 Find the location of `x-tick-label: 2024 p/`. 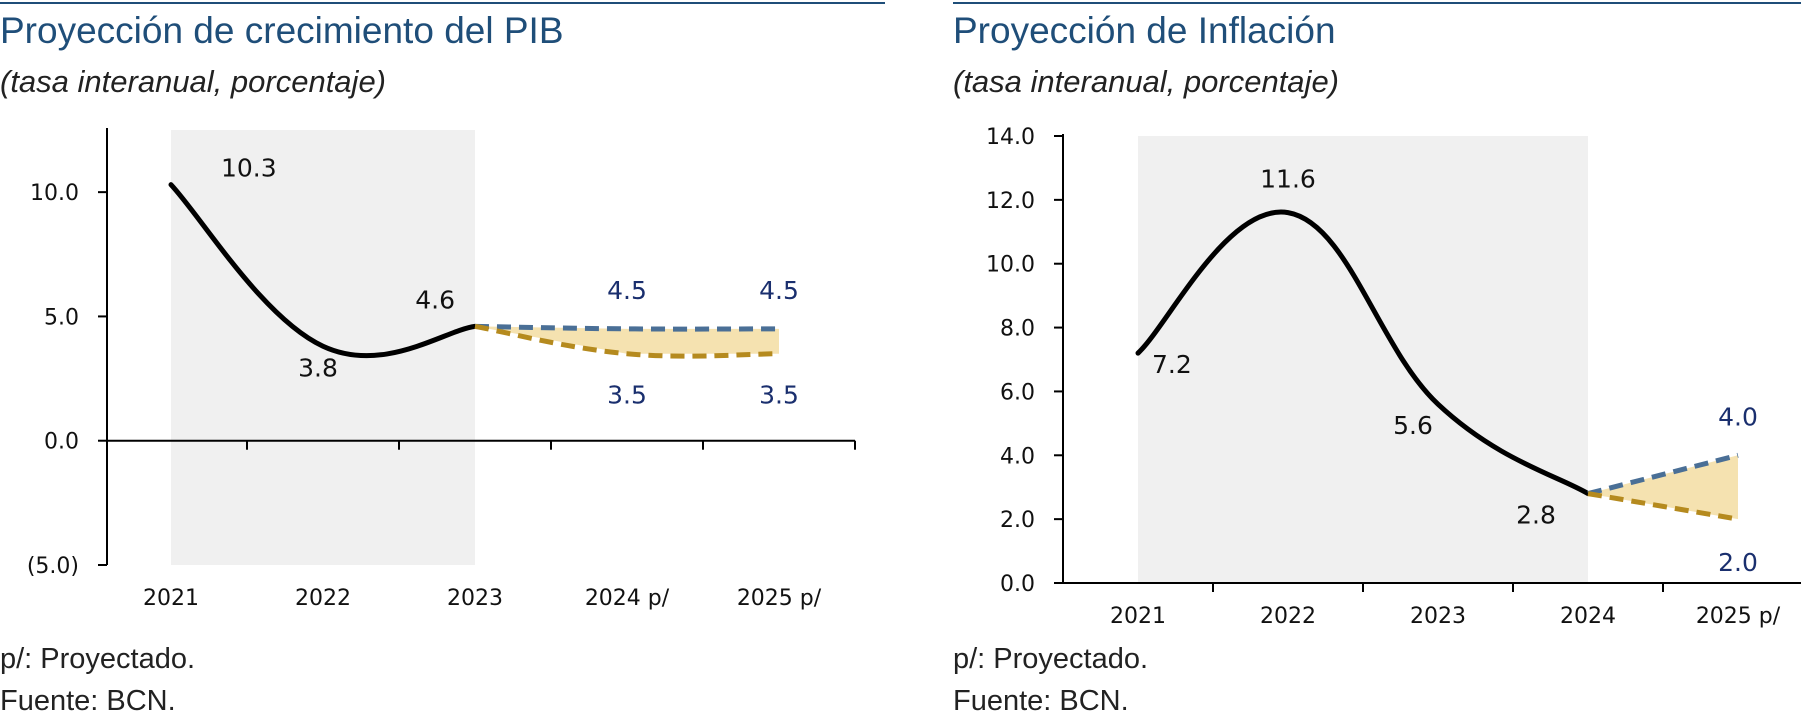

x-tick-label: 2024 p/ is located at coordinates (627, 598).